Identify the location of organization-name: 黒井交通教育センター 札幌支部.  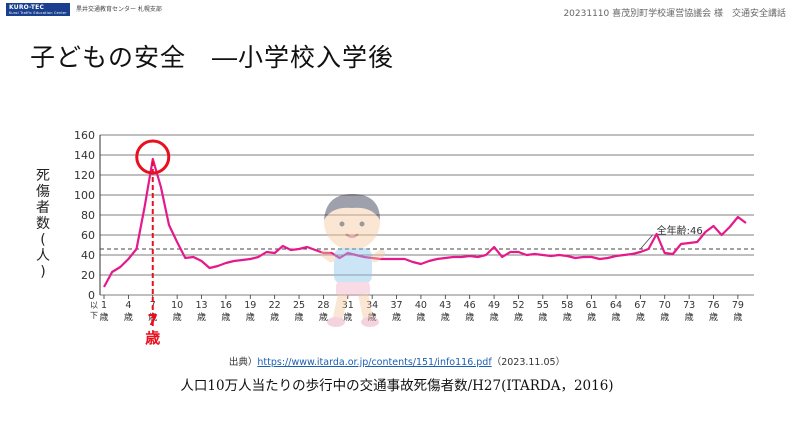
(118, 9).